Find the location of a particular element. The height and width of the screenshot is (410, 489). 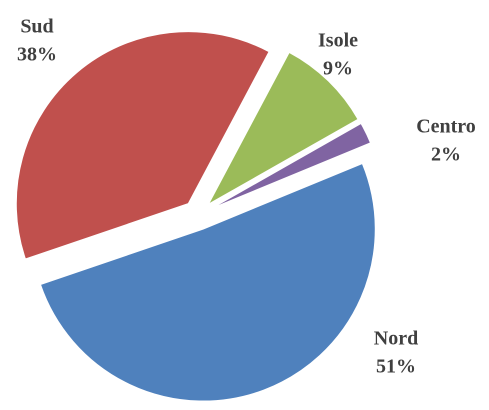

slice-label: Sud is located at coordinates (36, 27).